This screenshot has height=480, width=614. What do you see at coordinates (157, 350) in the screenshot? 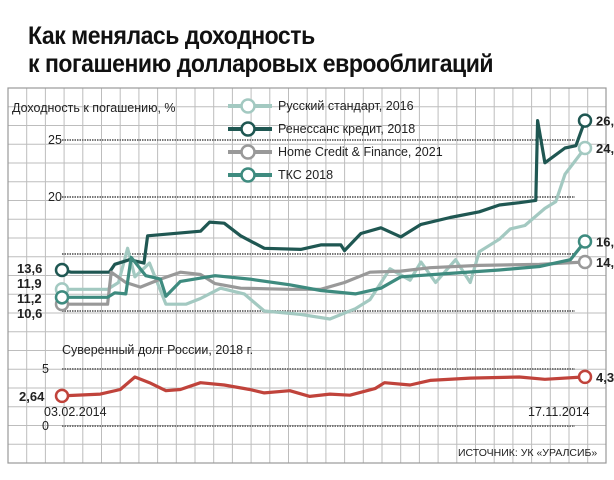
I see `bottom-chart-ylabel: Суверенный долг России, 2018 г.` at bounding box center [157, 350].